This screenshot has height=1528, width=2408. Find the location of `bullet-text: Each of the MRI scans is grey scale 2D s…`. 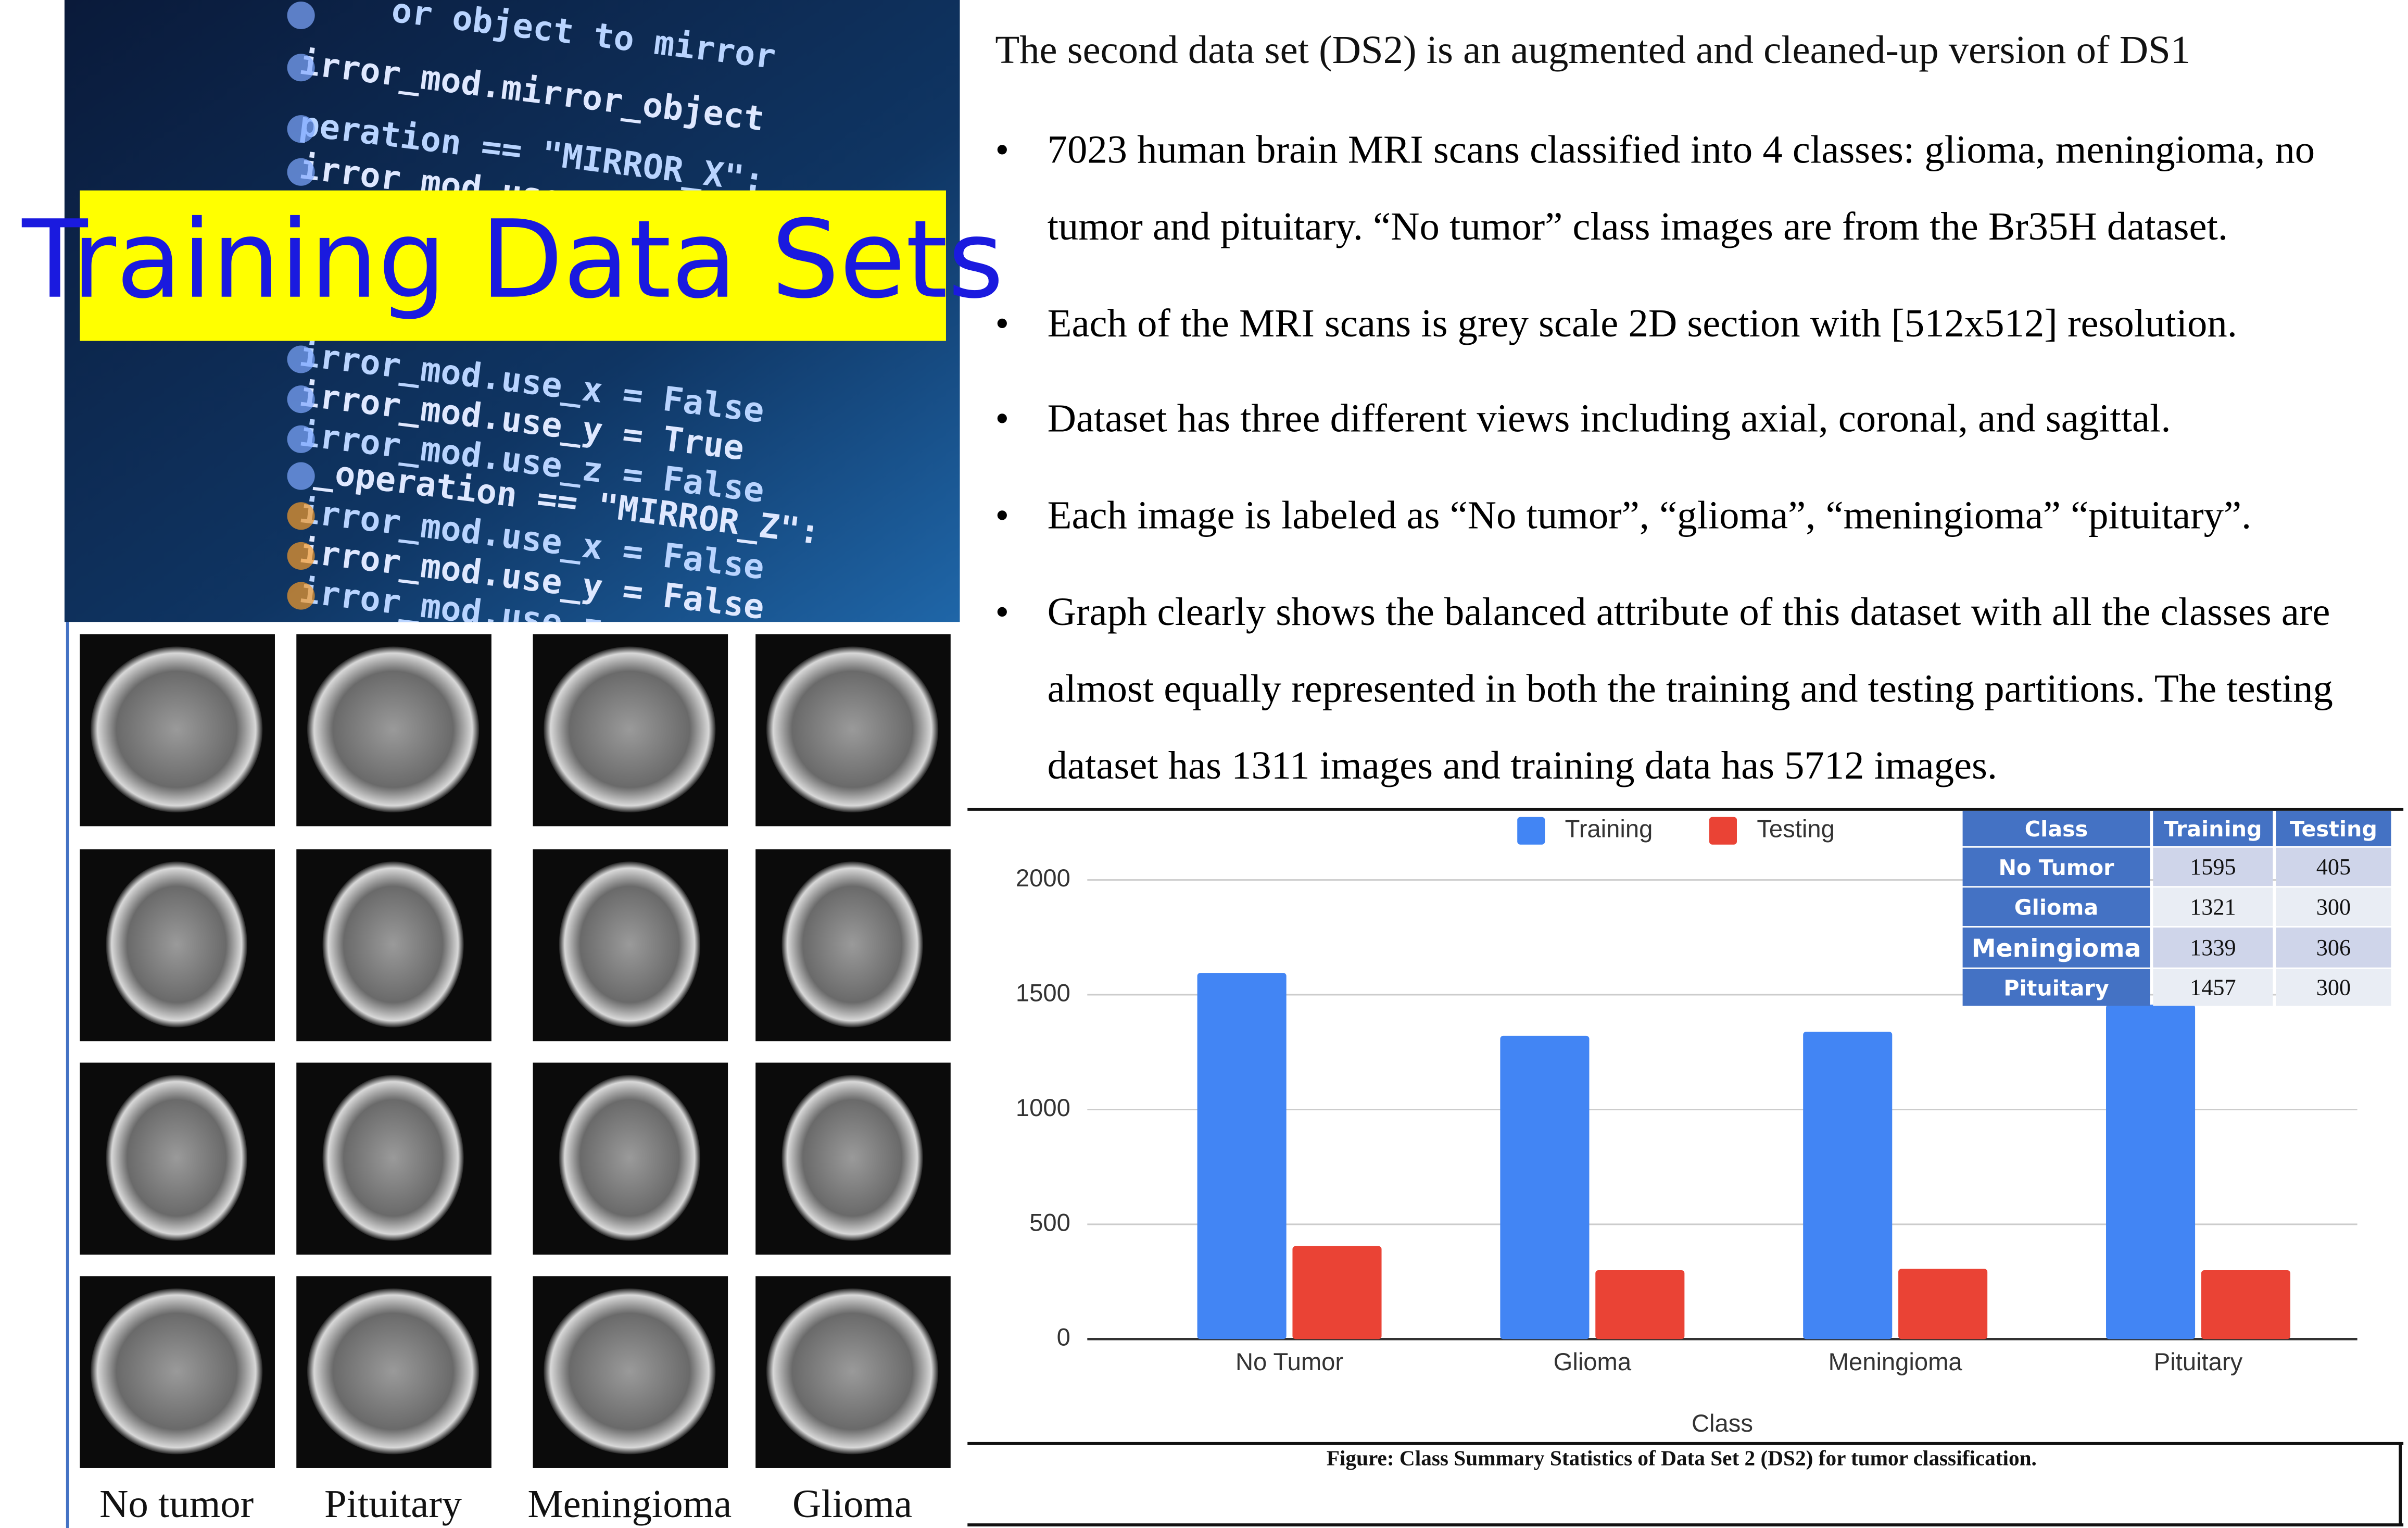

bullet-text: Each of the MRI scans is grey scale 2D s… is located at coordinates (1642, 323).